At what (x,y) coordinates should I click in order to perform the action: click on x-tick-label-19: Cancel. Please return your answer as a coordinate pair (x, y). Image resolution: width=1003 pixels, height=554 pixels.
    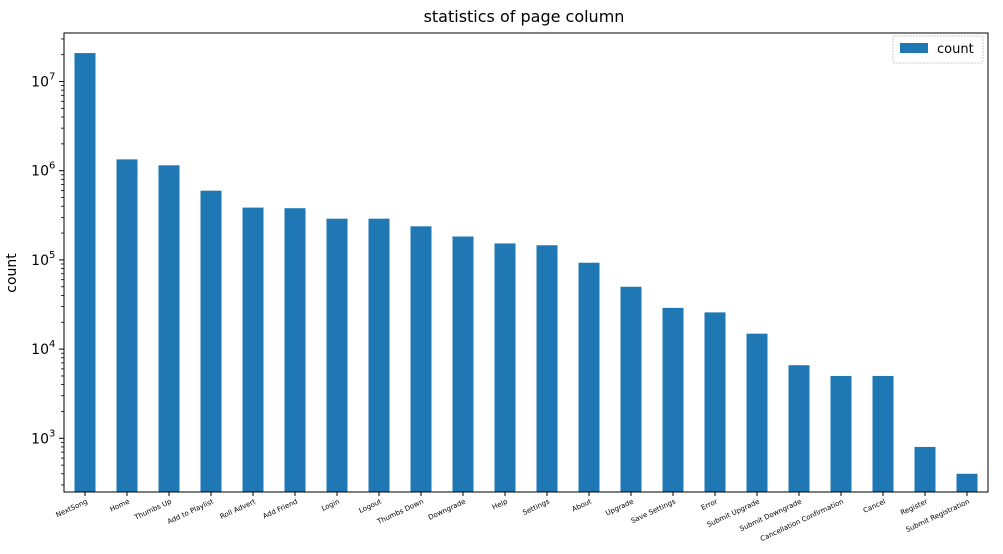
    Looking at the image, I should click on (874, 506).